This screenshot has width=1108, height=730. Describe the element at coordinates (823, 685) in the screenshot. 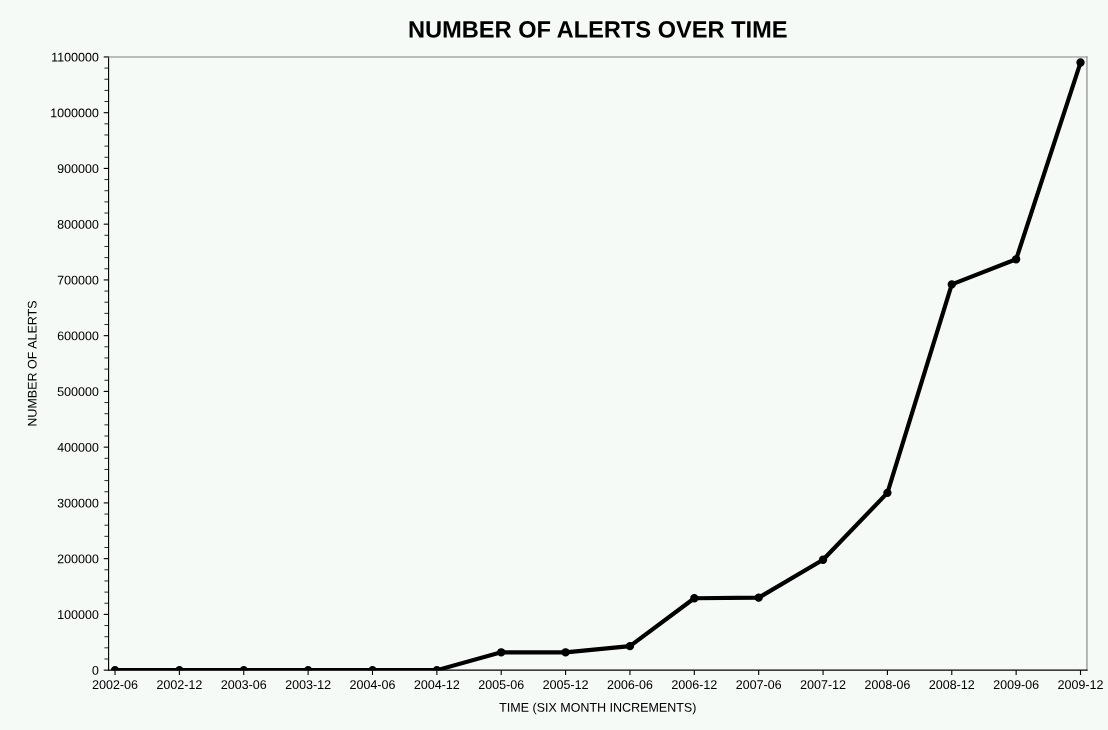

I see `x-tick-label: 2007-12` at that location.